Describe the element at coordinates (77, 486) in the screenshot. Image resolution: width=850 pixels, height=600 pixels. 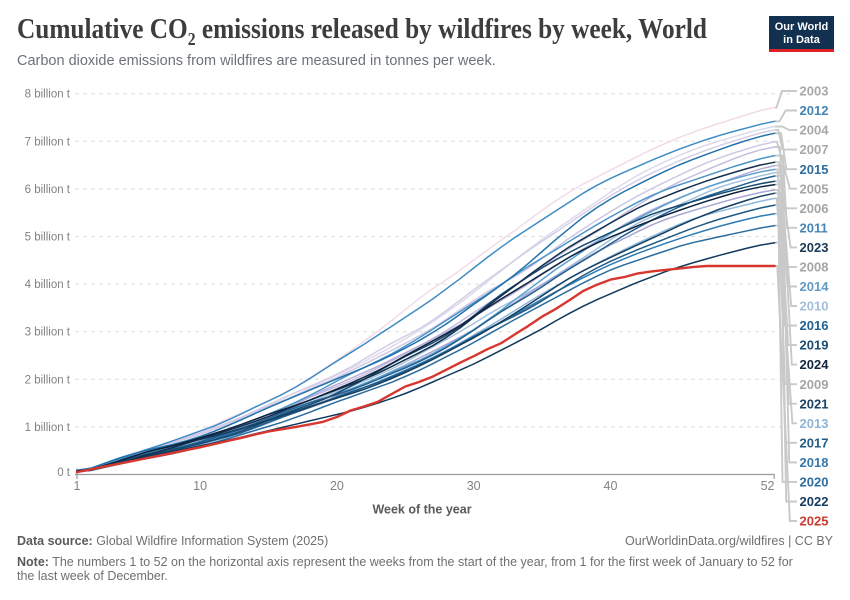
I see `svg-text: 1` at that location.